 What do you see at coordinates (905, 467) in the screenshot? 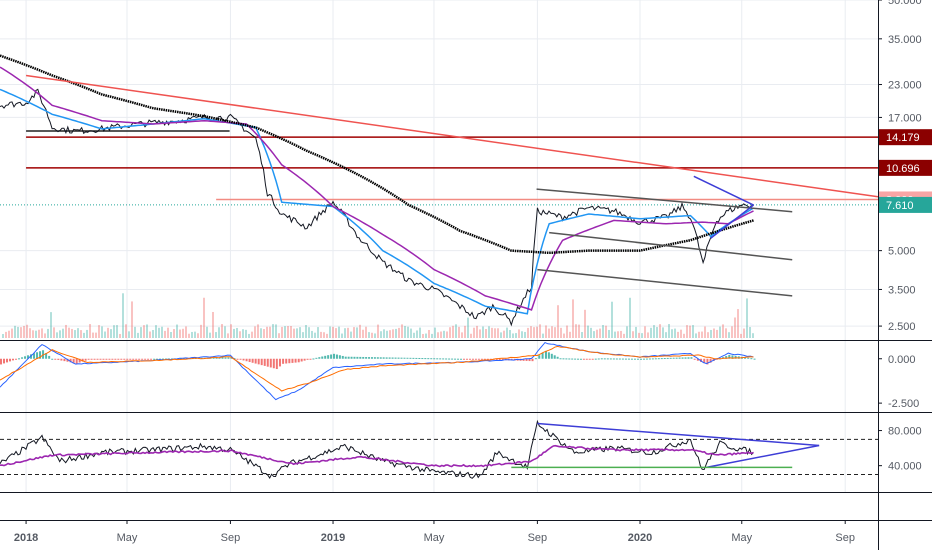
I see `rsi-y-tick-label: 40.000` at bounding box center [905, 467].